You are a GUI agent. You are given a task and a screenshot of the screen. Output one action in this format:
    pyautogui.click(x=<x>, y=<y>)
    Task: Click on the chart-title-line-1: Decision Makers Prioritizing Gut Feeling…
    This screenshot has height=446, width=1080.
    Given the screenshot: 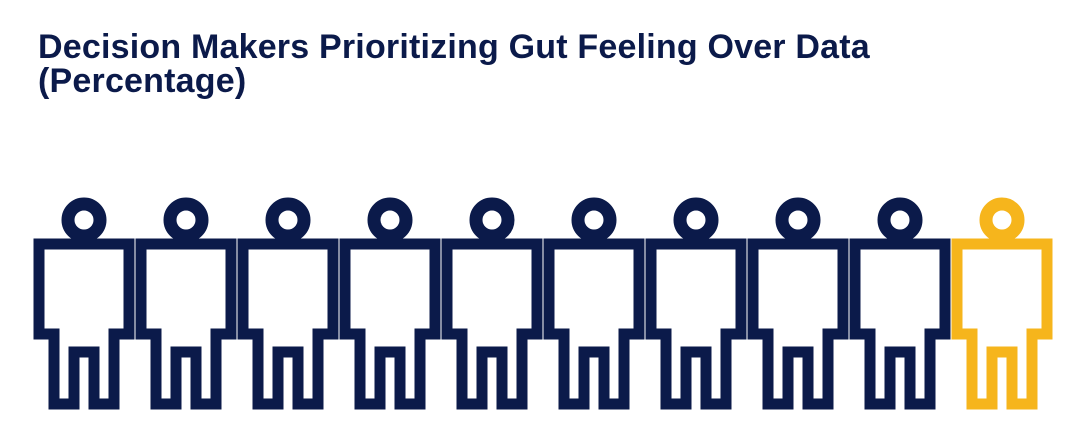 What is the action you would take?
    pyautogui.click(x=454, y=47)
    